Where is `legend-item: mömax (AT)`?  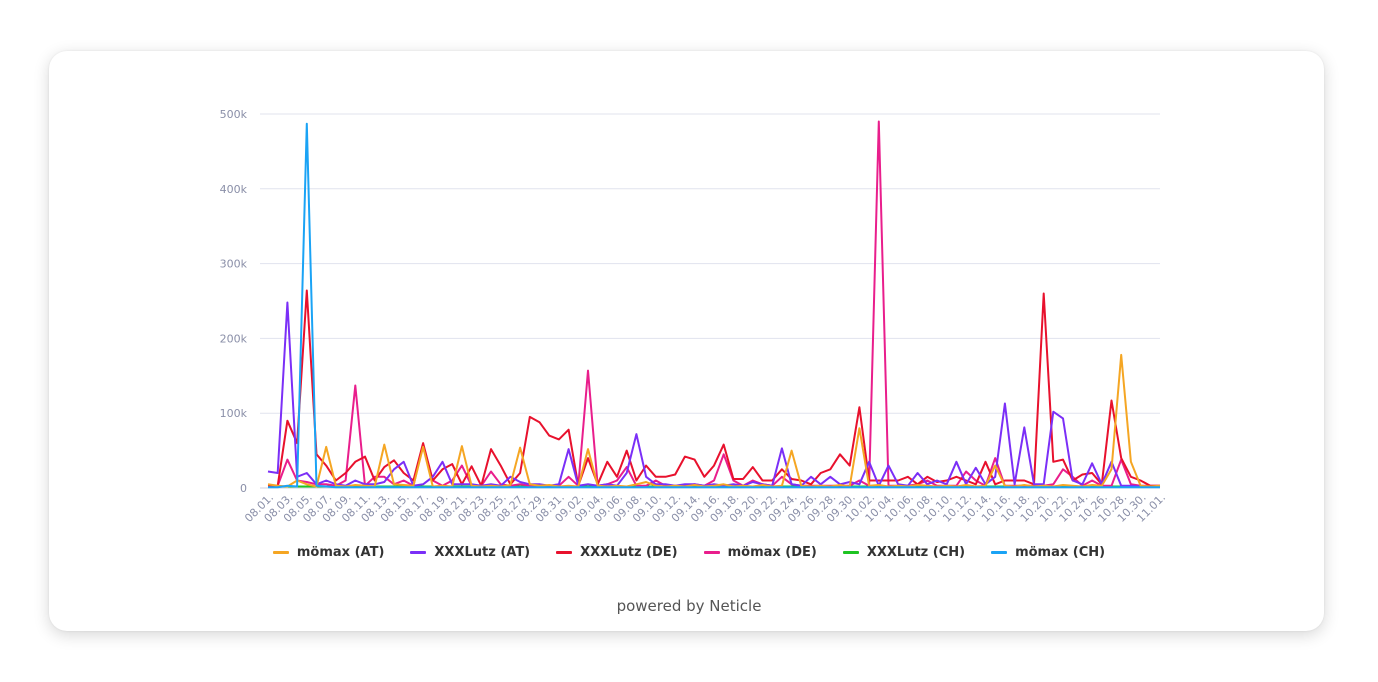 legend-item: mömax (AT) is located at coordinates (328, 552).